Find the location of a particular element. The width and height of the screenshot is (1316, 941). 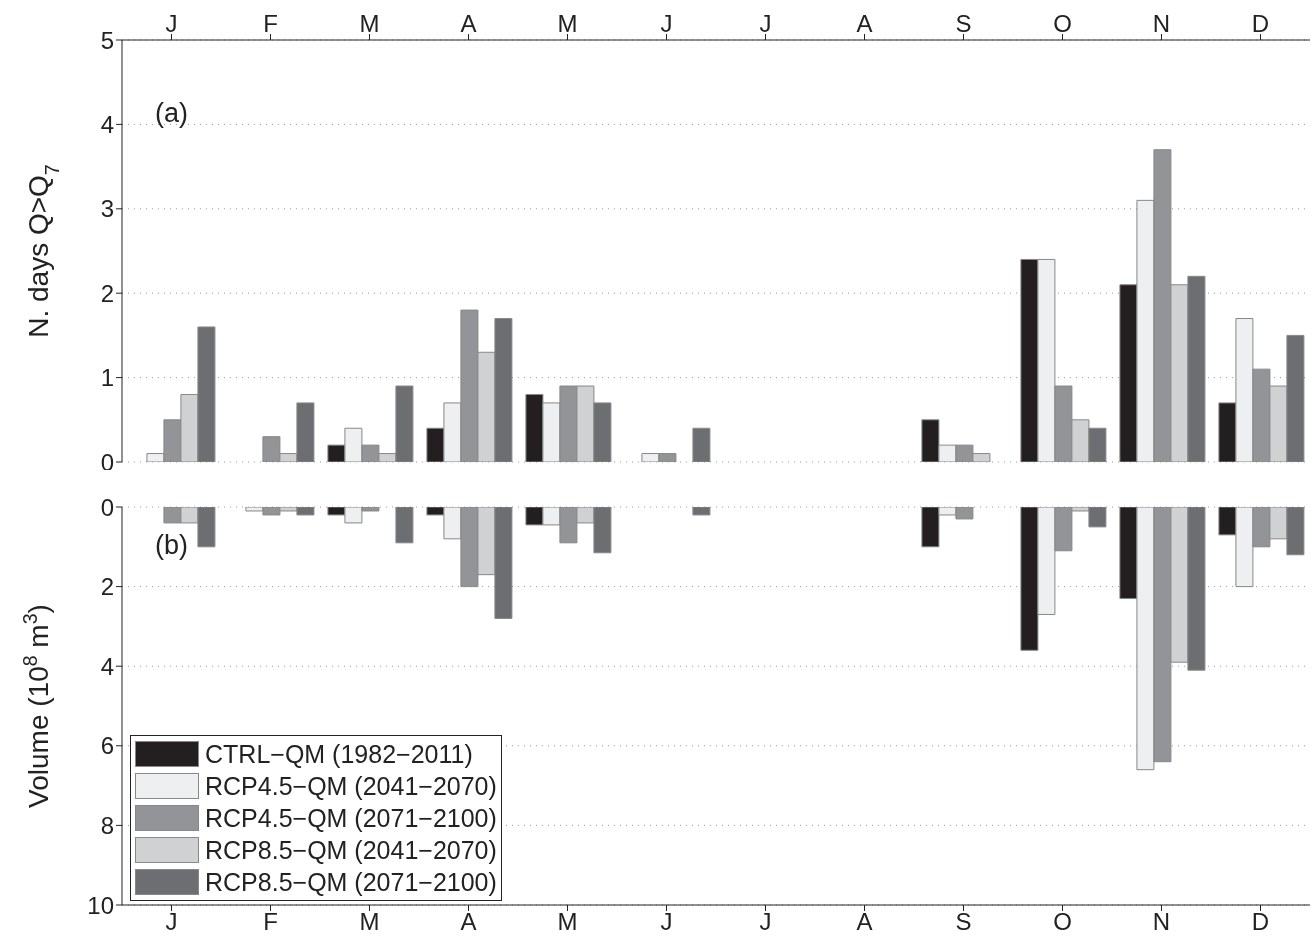

legend-label: CTRL−QM (1982−2011) is located at coordinates (339, 754).